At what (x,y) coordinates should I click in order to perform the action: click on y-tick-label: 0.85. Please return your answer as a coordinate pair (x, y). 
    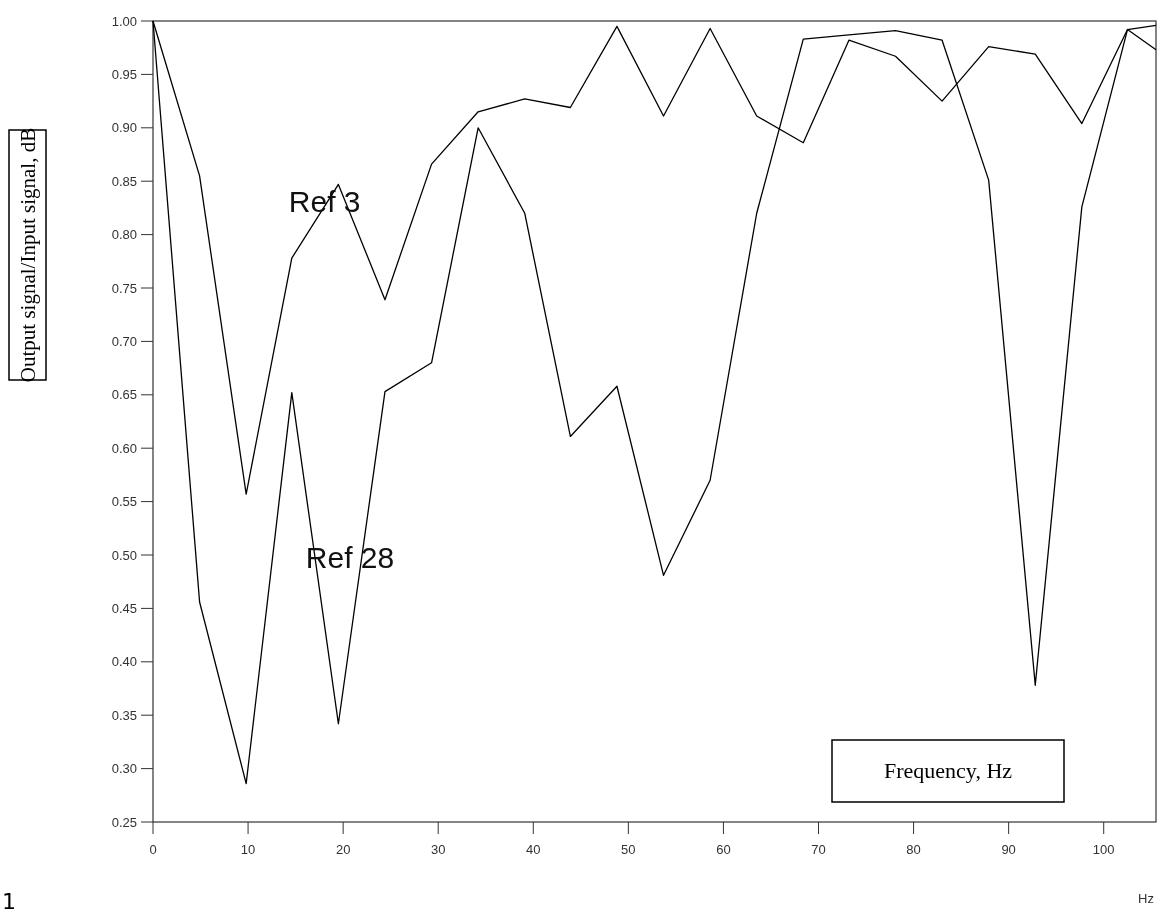
    Looking at the image, I should click on (124, 181).